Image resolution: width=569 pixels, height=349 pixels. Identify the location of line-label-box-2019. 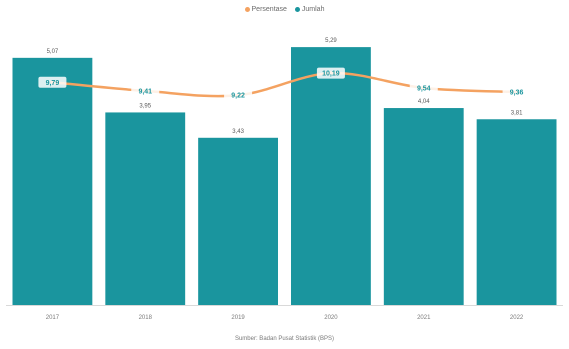
(238, 95).